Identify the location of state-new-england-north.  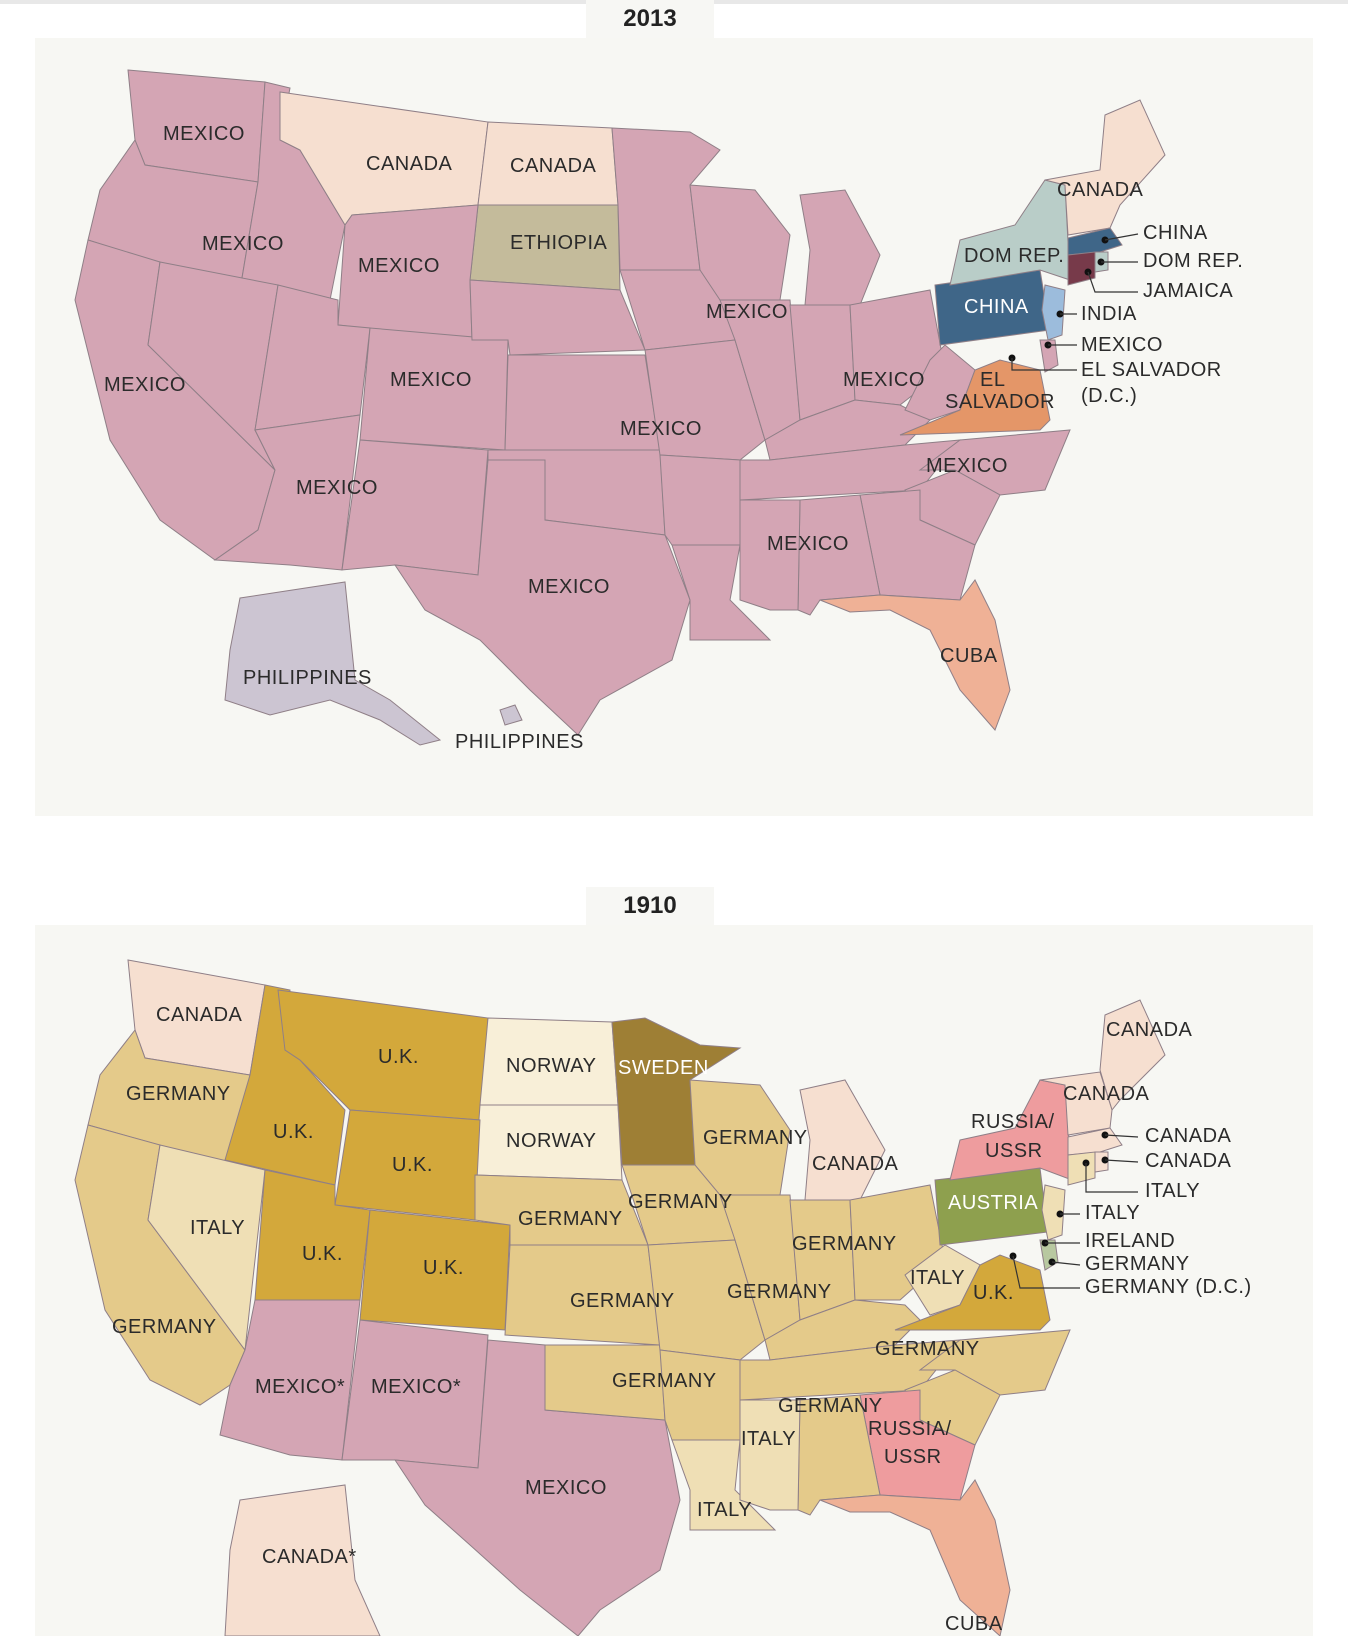
(1105, 167).